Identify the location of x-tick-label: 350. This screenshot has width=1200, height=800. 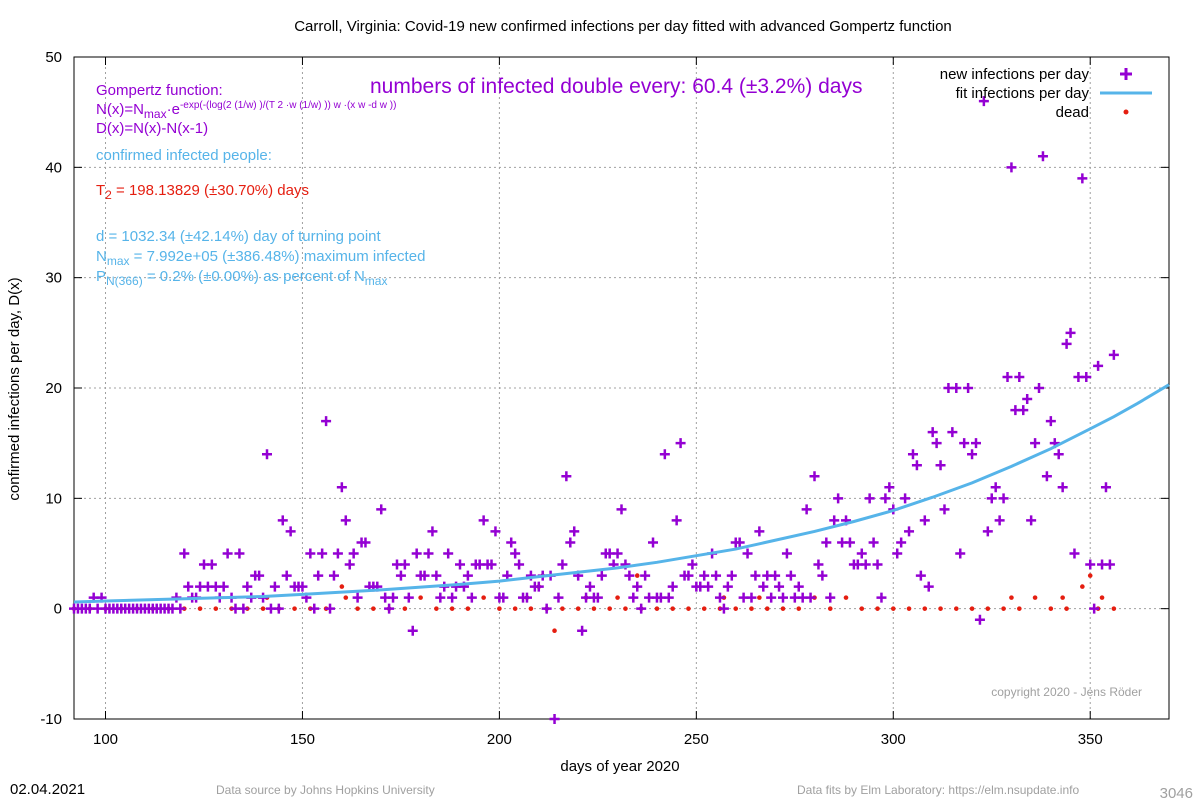
(1090, 739).